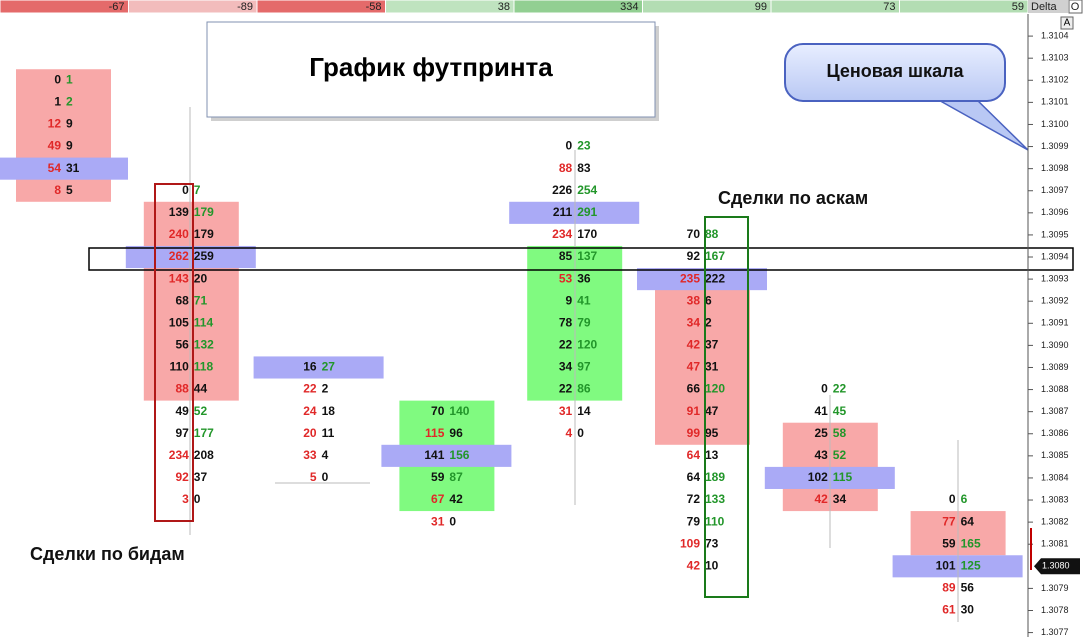 Image resolution: width=1083 pixels, height=637 pixels. Describe the element at coordinates (712, 565) in the screenshot. I see `ask-volume: 10` at that location.